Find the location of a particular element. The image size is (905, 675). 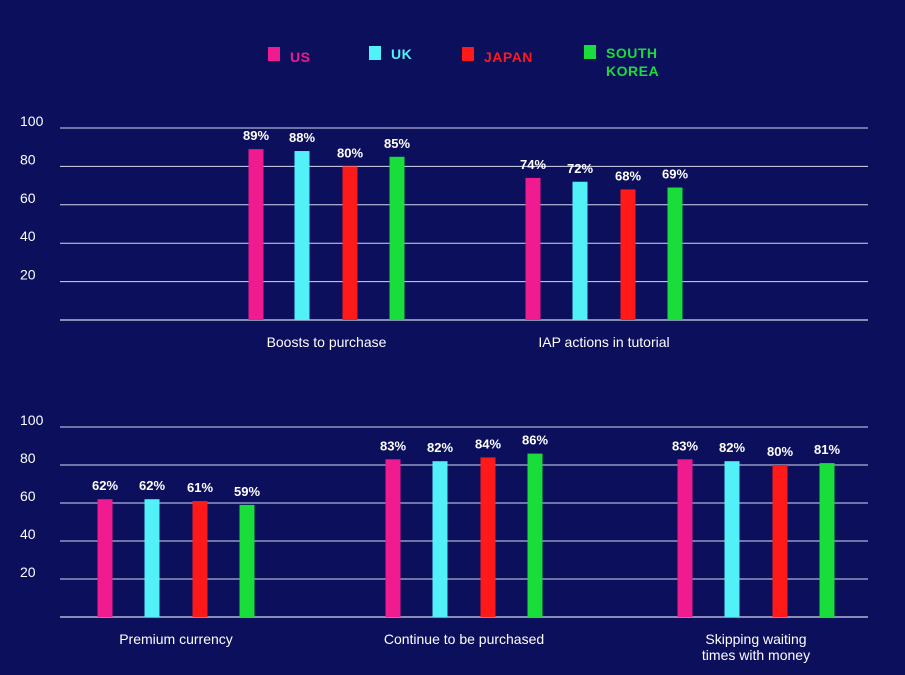

legend-item-uk: UK is located at coordinates (390, 54).